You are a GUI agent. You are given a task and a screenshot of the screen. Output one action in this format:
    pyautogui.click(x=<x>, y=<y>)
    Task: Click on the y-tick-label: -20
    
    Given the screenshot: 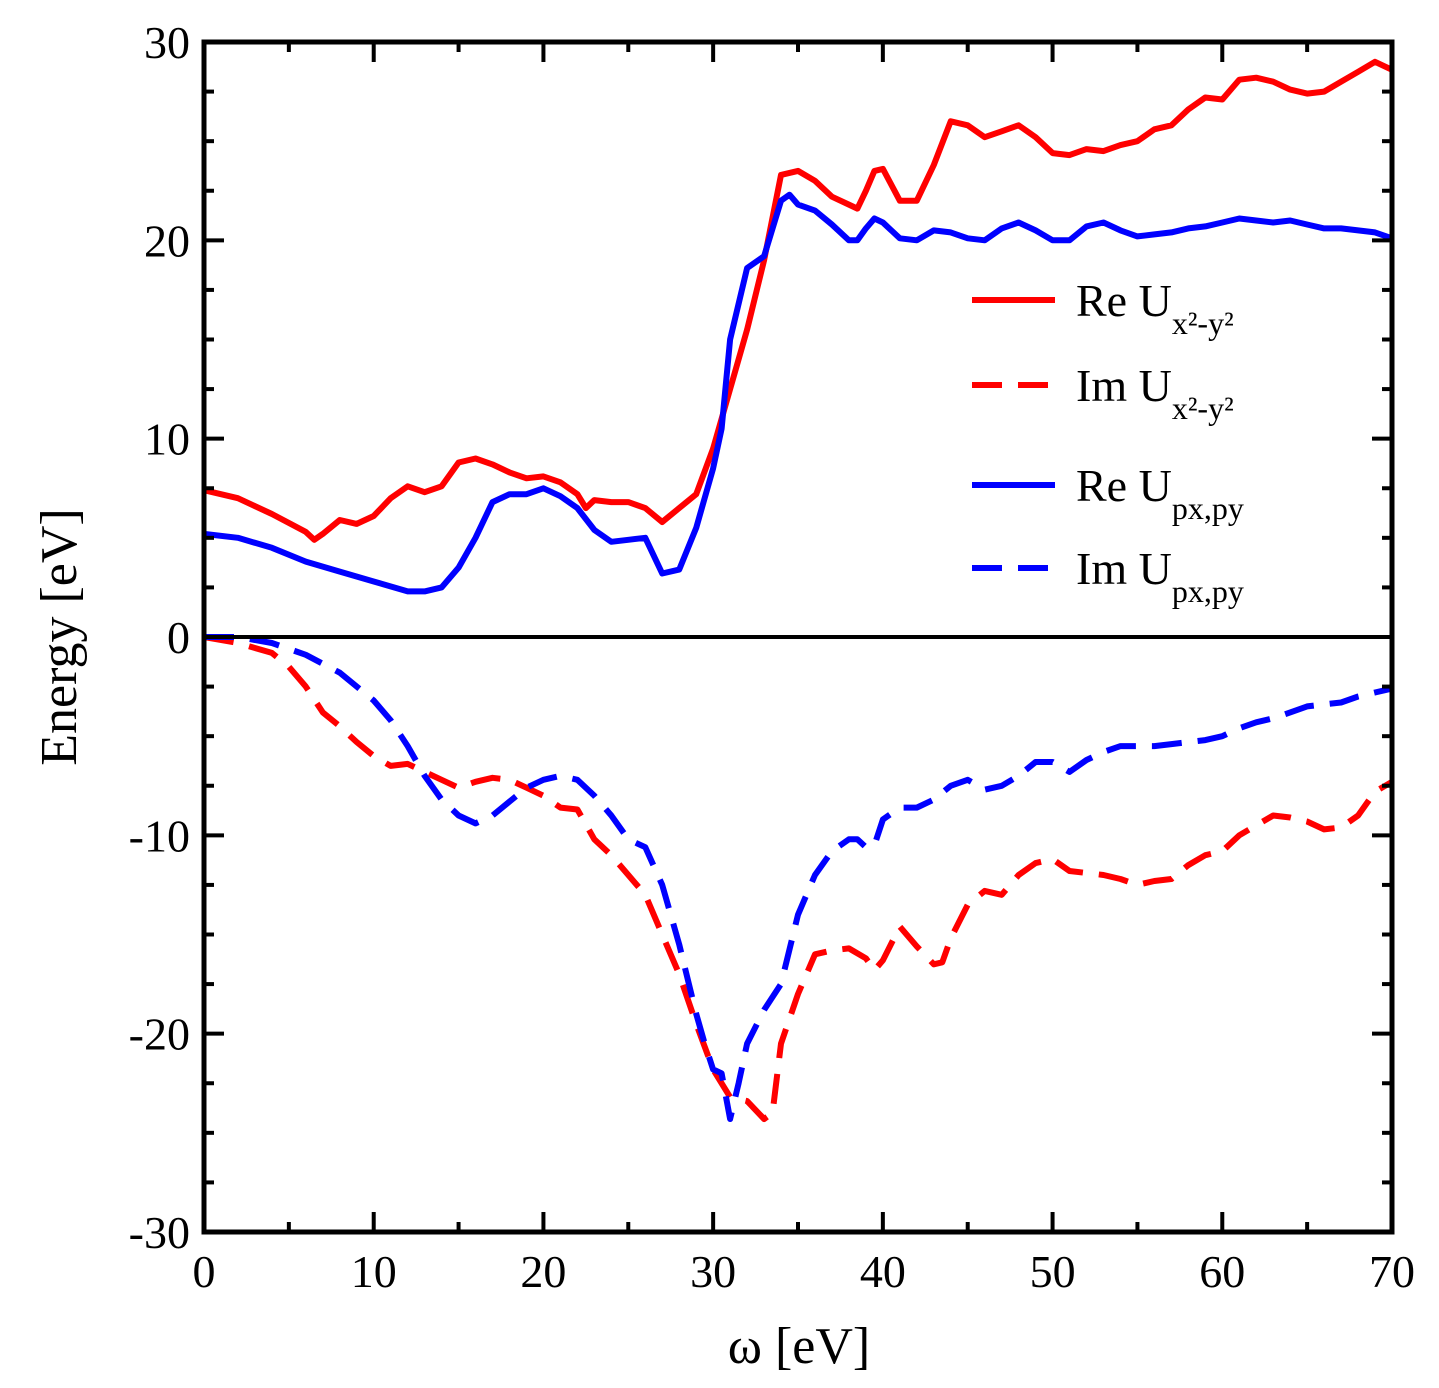 What is the action you would take?
    pyautogui.click(x=159, y=1034)
    